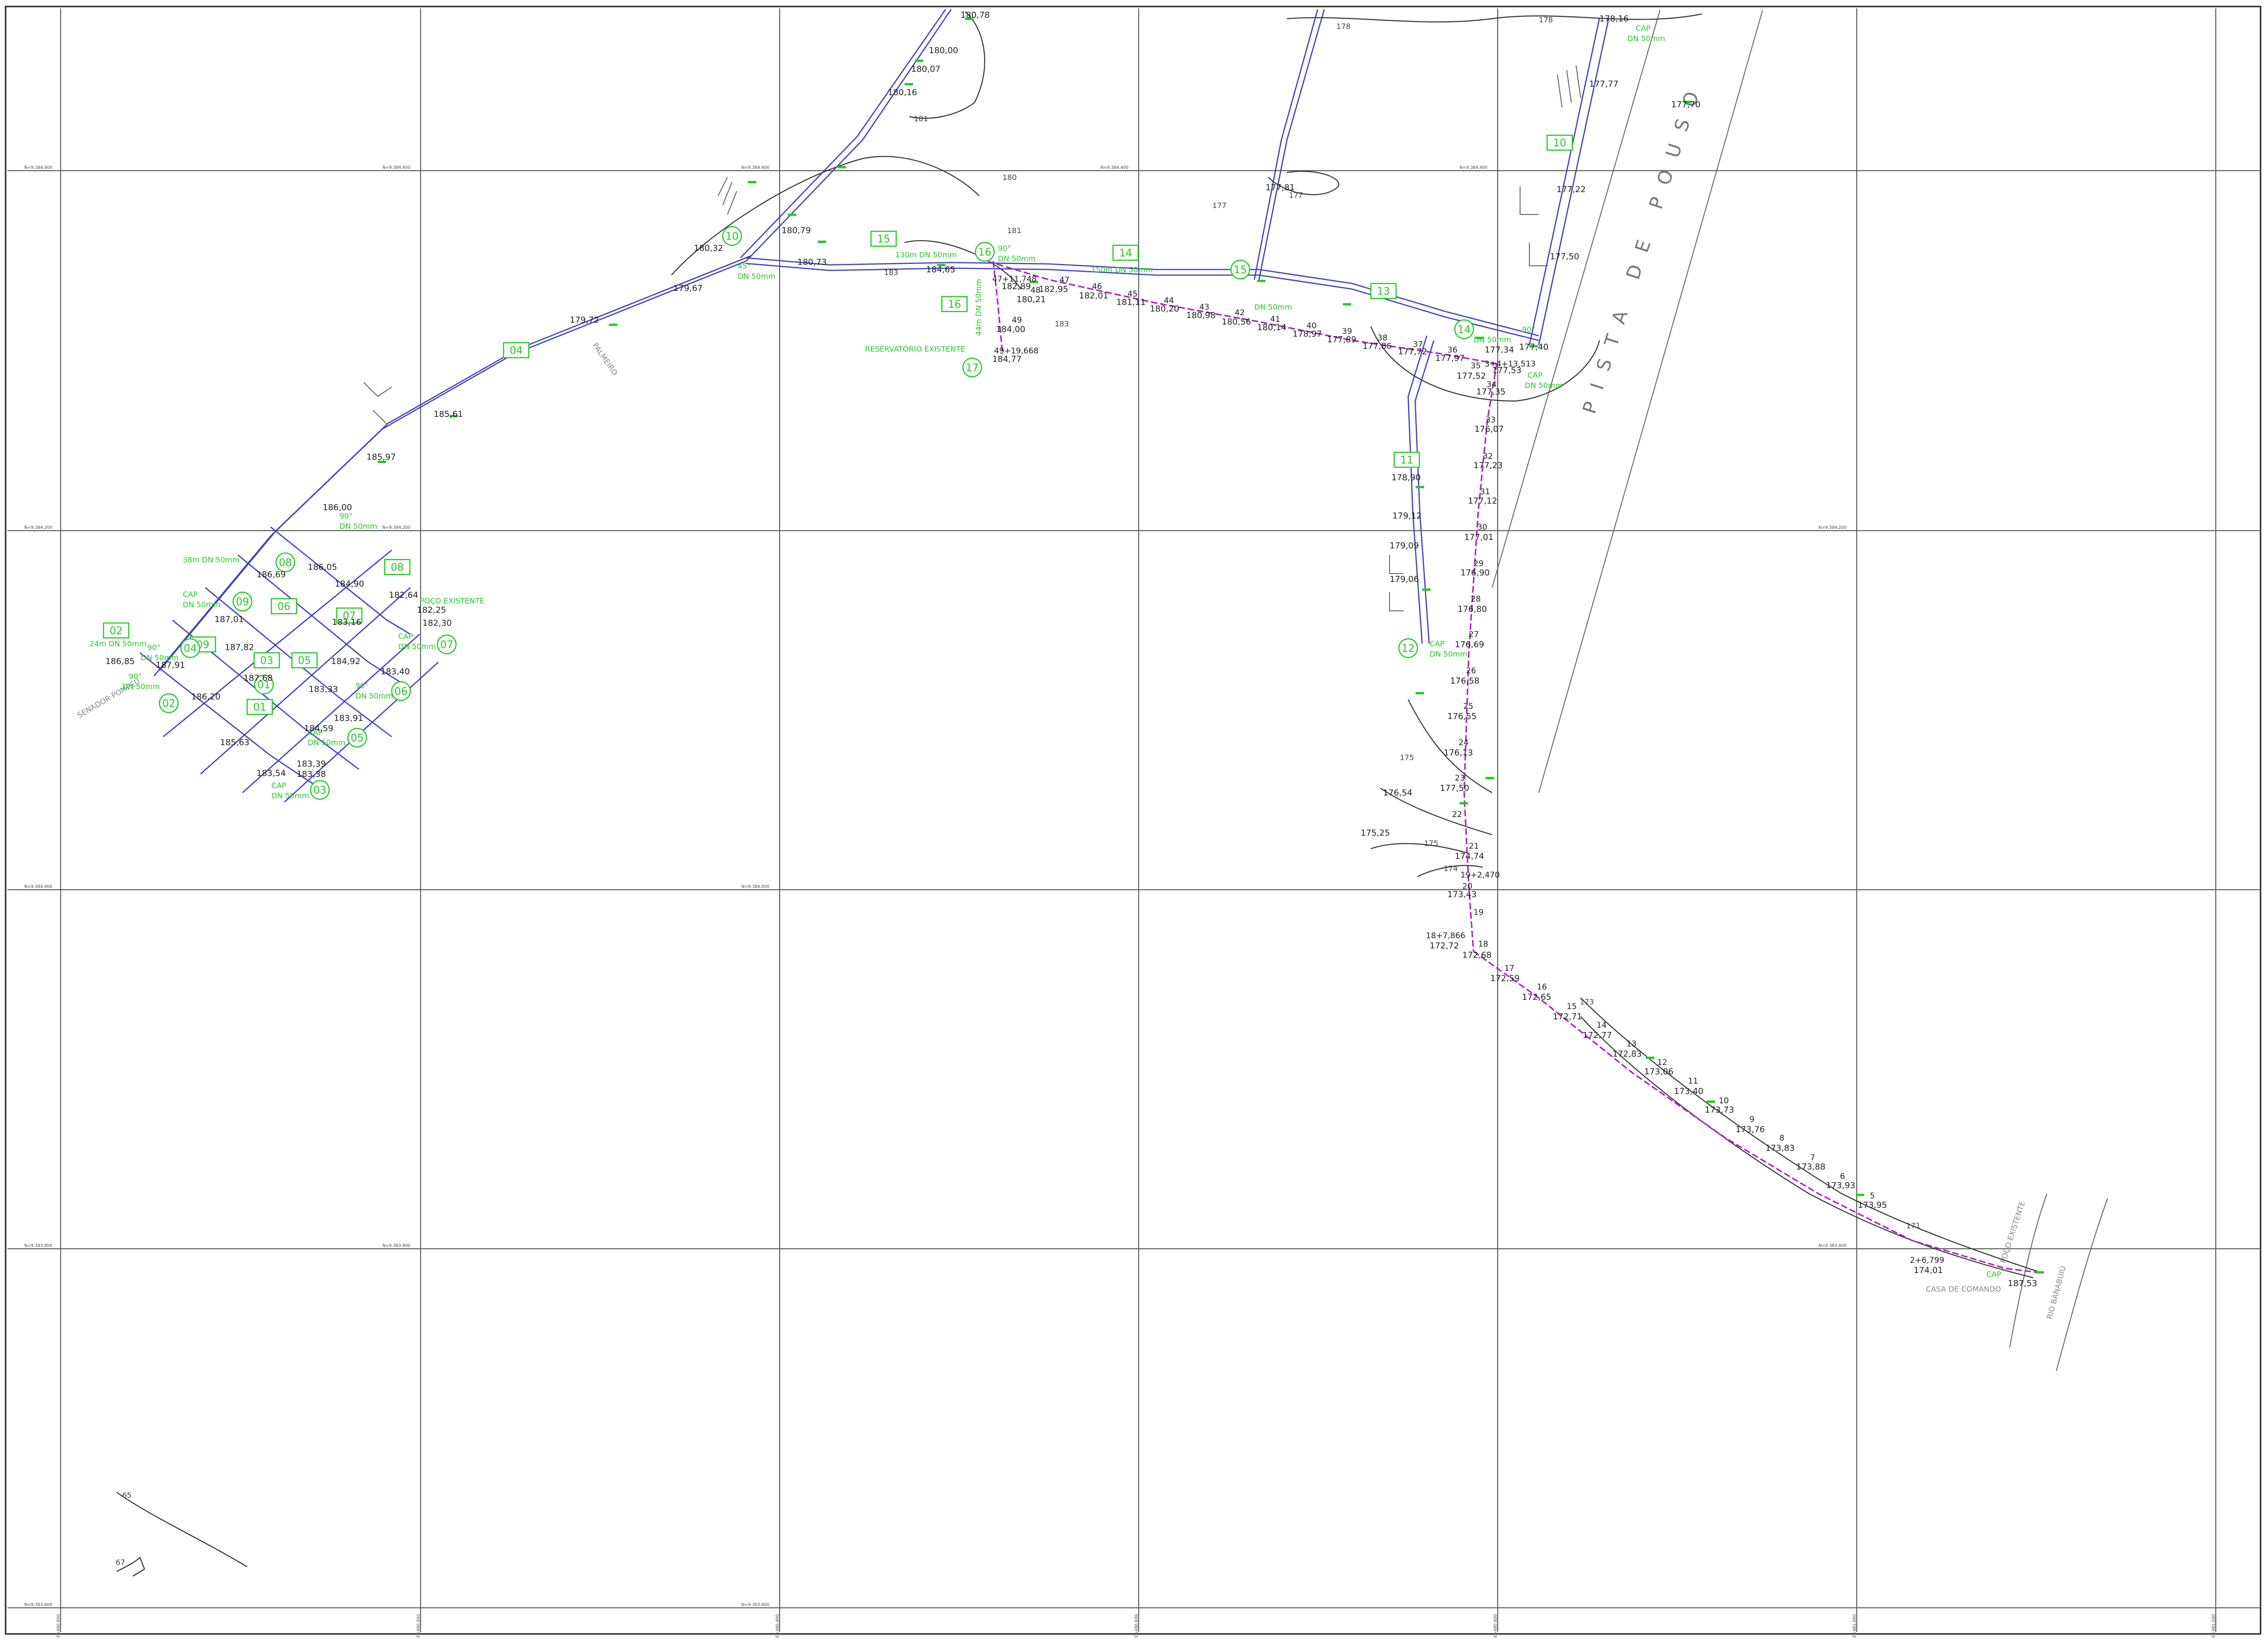 This screenshot has width=2268, height=1640. What do you see at coordinates (271, 773) in the screenshot?
I see `elevation-label: 183,54` at bounding box center [271, 773].